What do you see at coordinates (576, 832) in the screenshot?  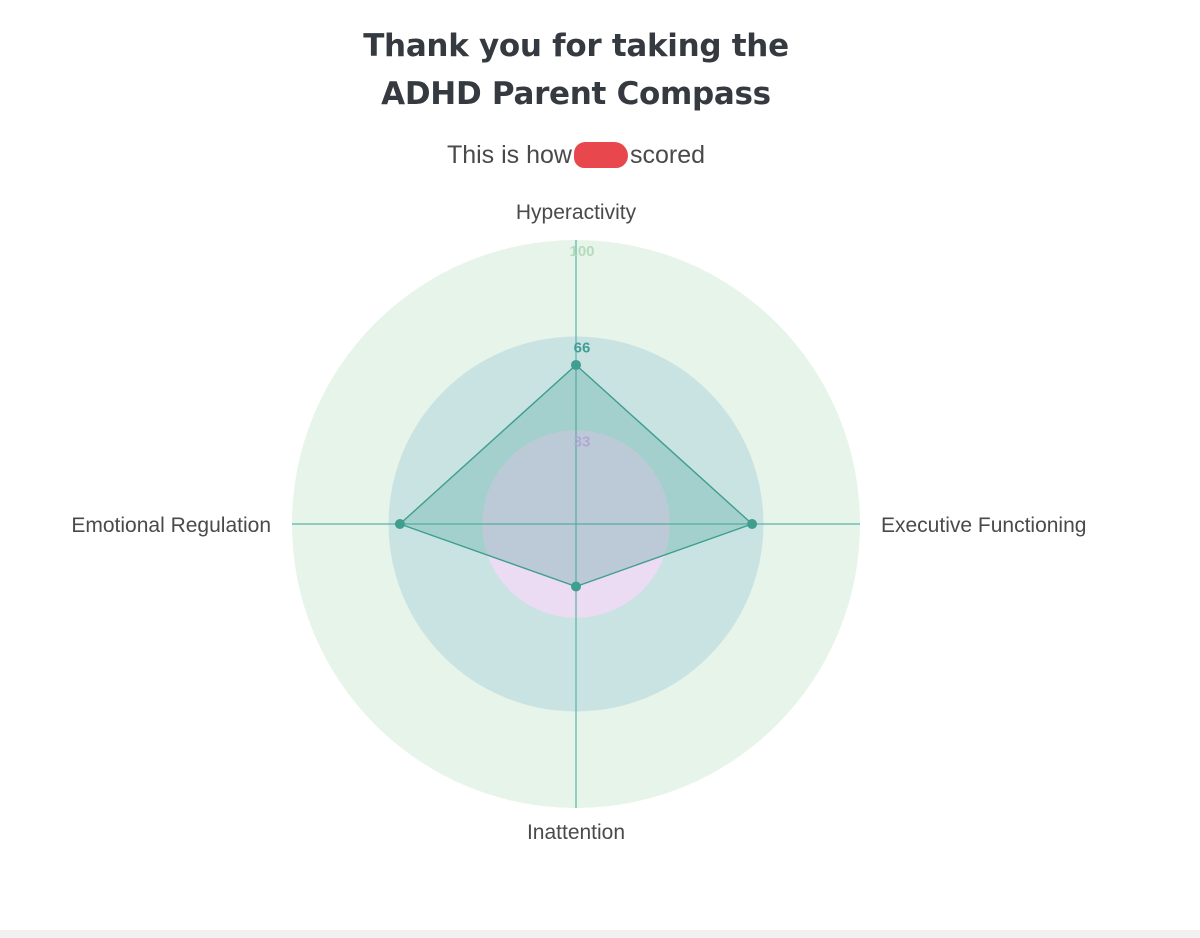 I see `radar-axis-label-inattention: Inattention` at bounding box center [576, 832].